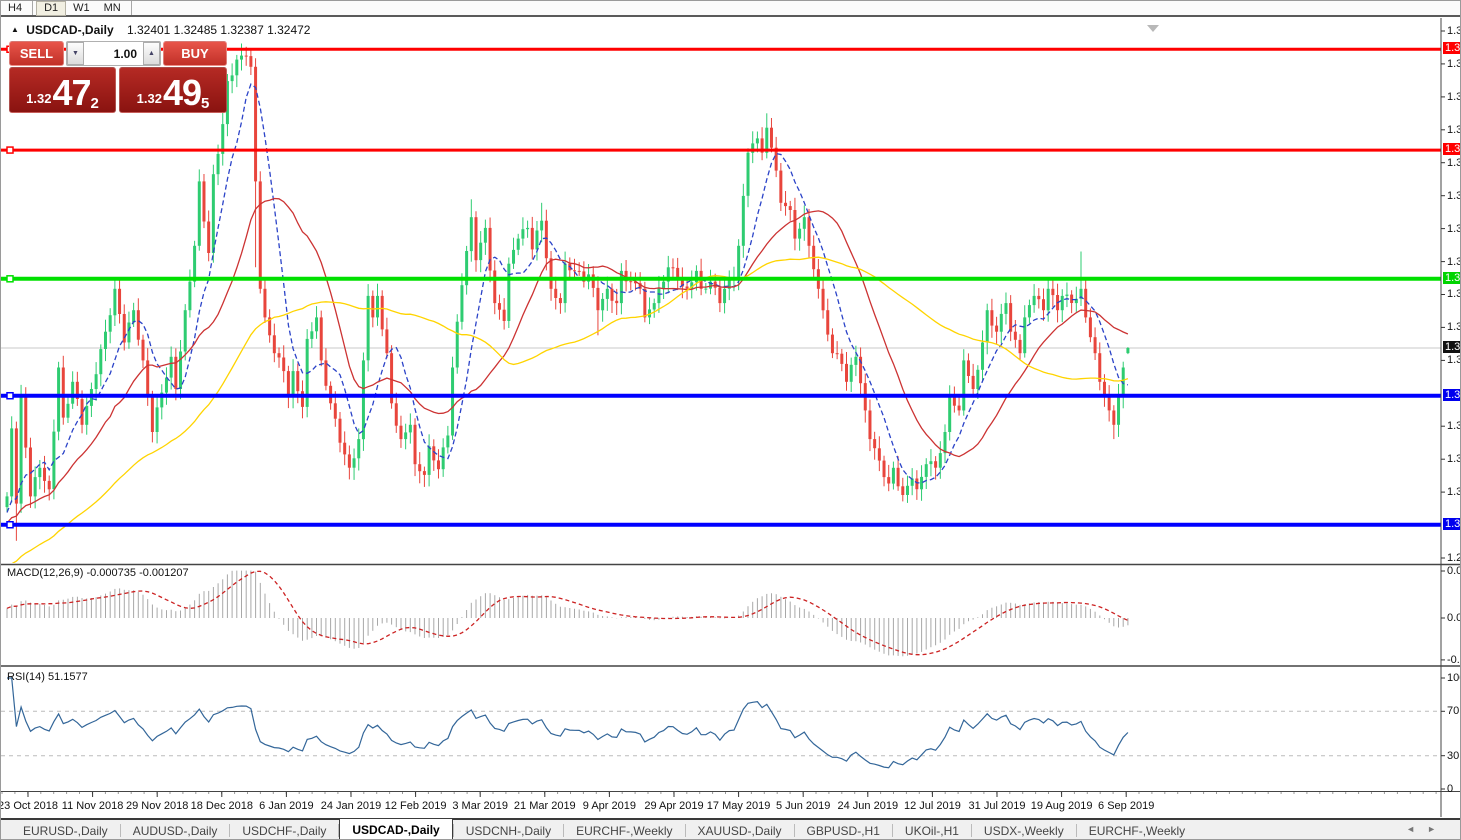  Describe the element at coordinates (803, 806) in the screenshot. I see `date-tick-label: 5 Jun 2019` at that location.